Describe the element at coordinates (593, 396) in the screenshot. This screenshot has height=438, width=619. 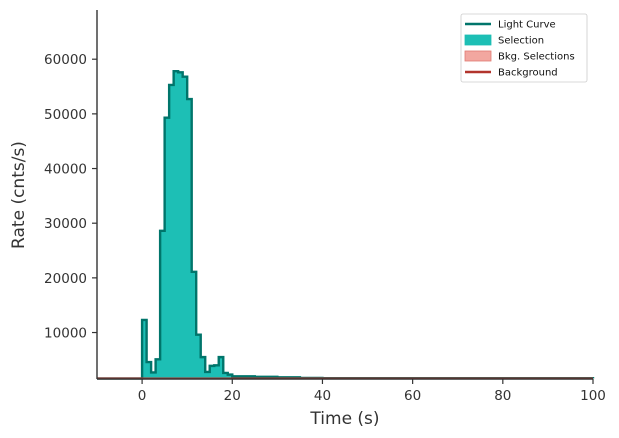
I see `x-tick-label: 100` at that location.